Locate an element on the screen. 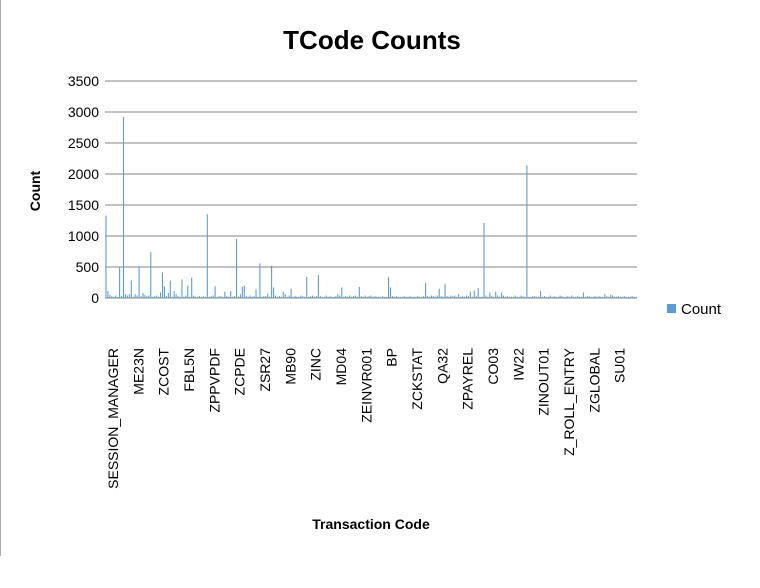 Image resolution: width=760 pixels, height=588 pixels. x-tick-label: ZCKSTAT is located at coordinates (417, 379).